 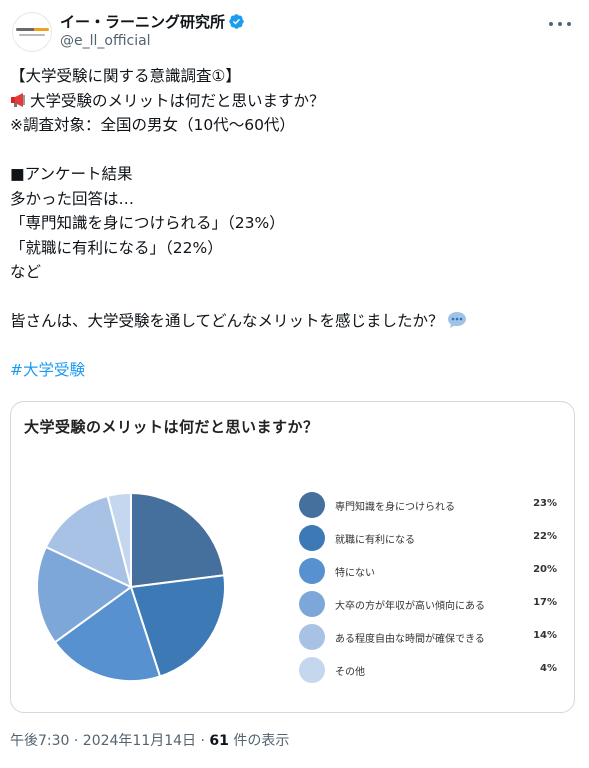 I want to click on tweet-line: など, so click(x=26, y=272).